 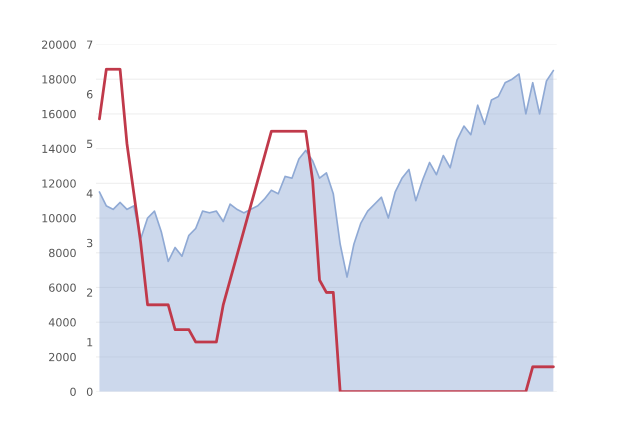 What do you see at coordinates (89, 292) in the screenshot?
I see `y2-tick-label: 2` at bounding box center [89, 292].